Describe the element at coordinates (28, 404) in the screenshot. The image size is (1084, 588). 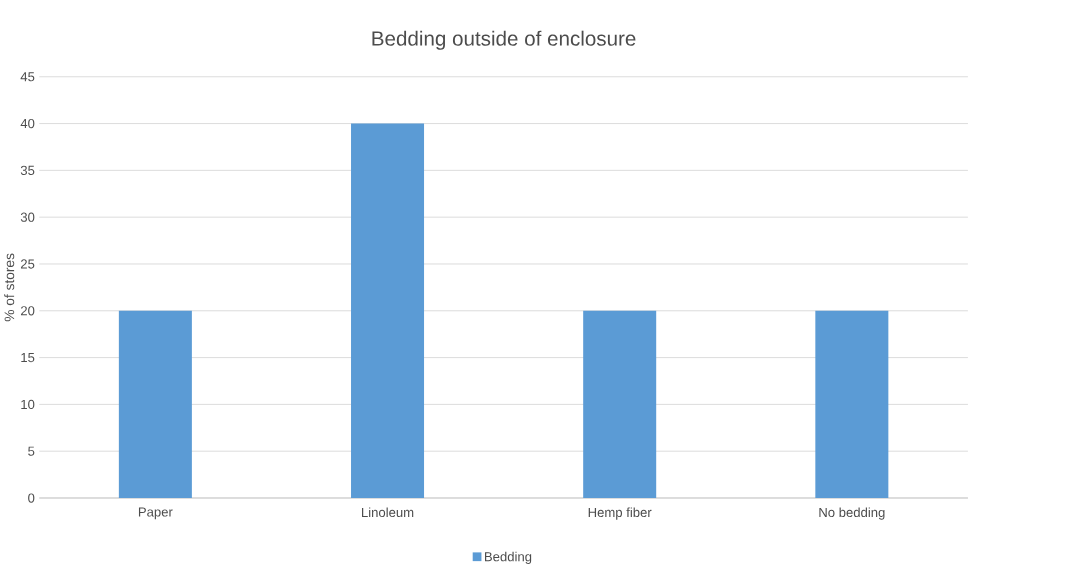
I see `y-tick-label: 10` at that location.